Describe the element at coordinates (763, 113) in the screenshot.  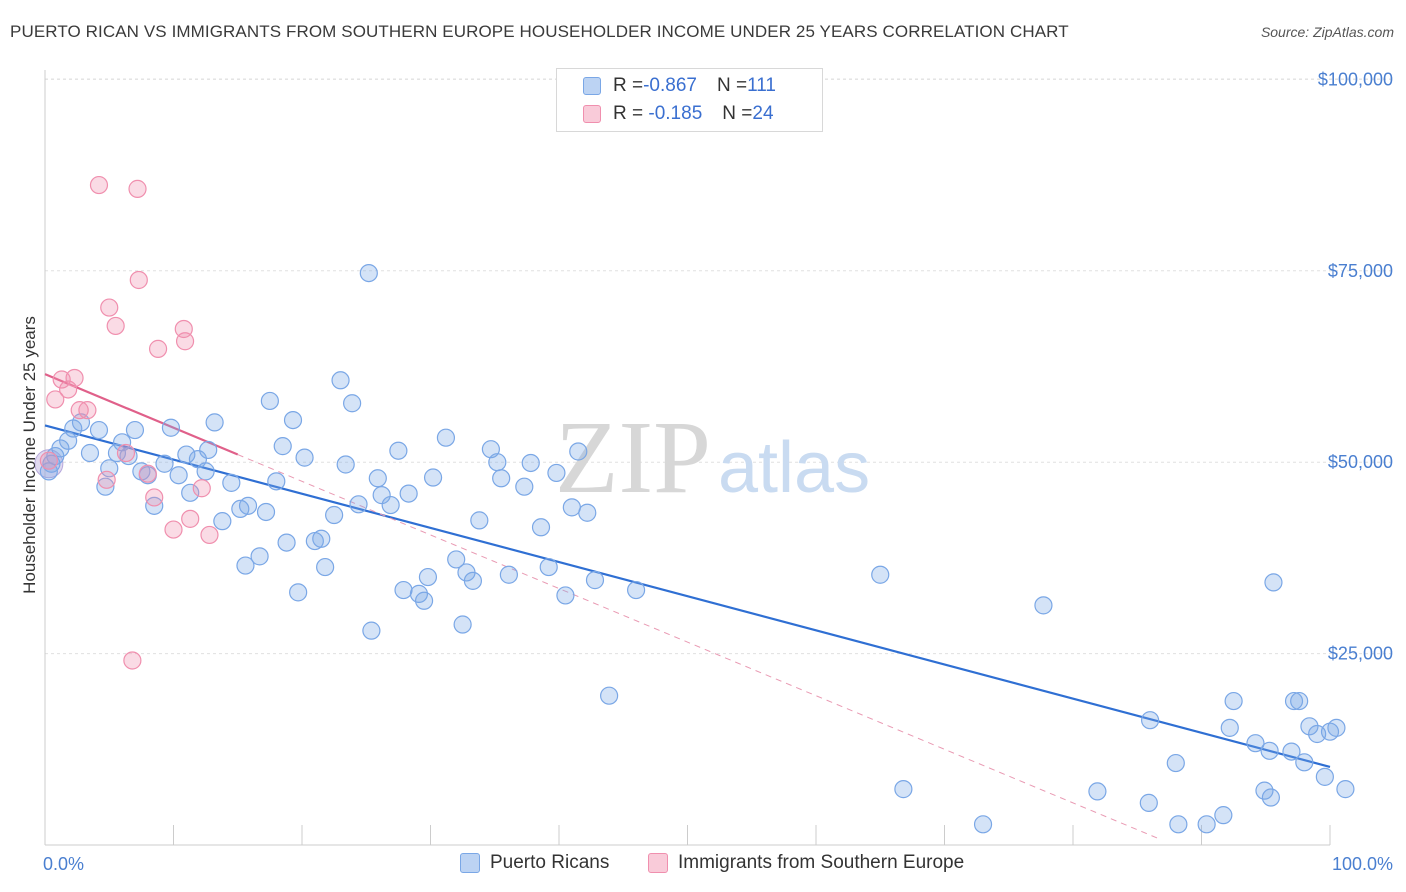
I see `legend-n-value: 24` at that location.